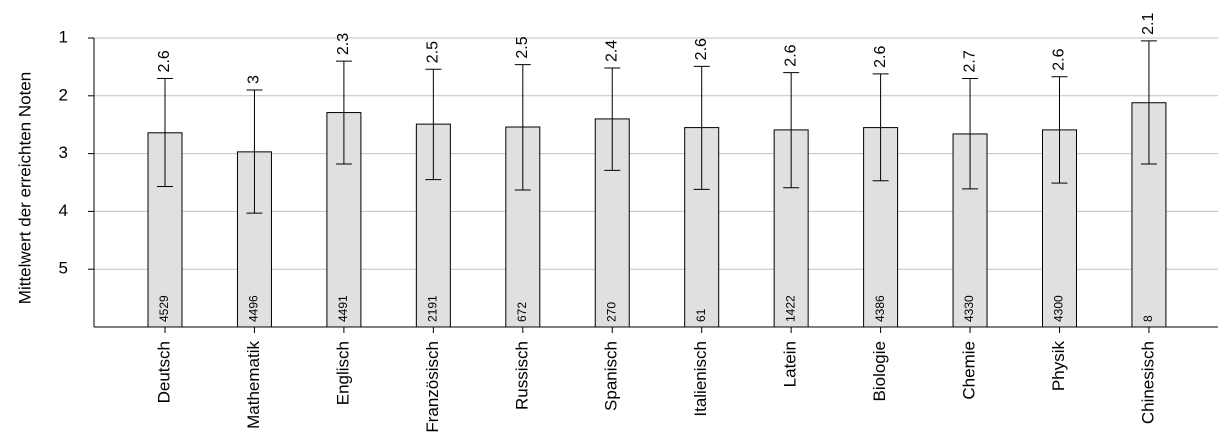  I want to click on category-label: Chemie, so click(969, 370).